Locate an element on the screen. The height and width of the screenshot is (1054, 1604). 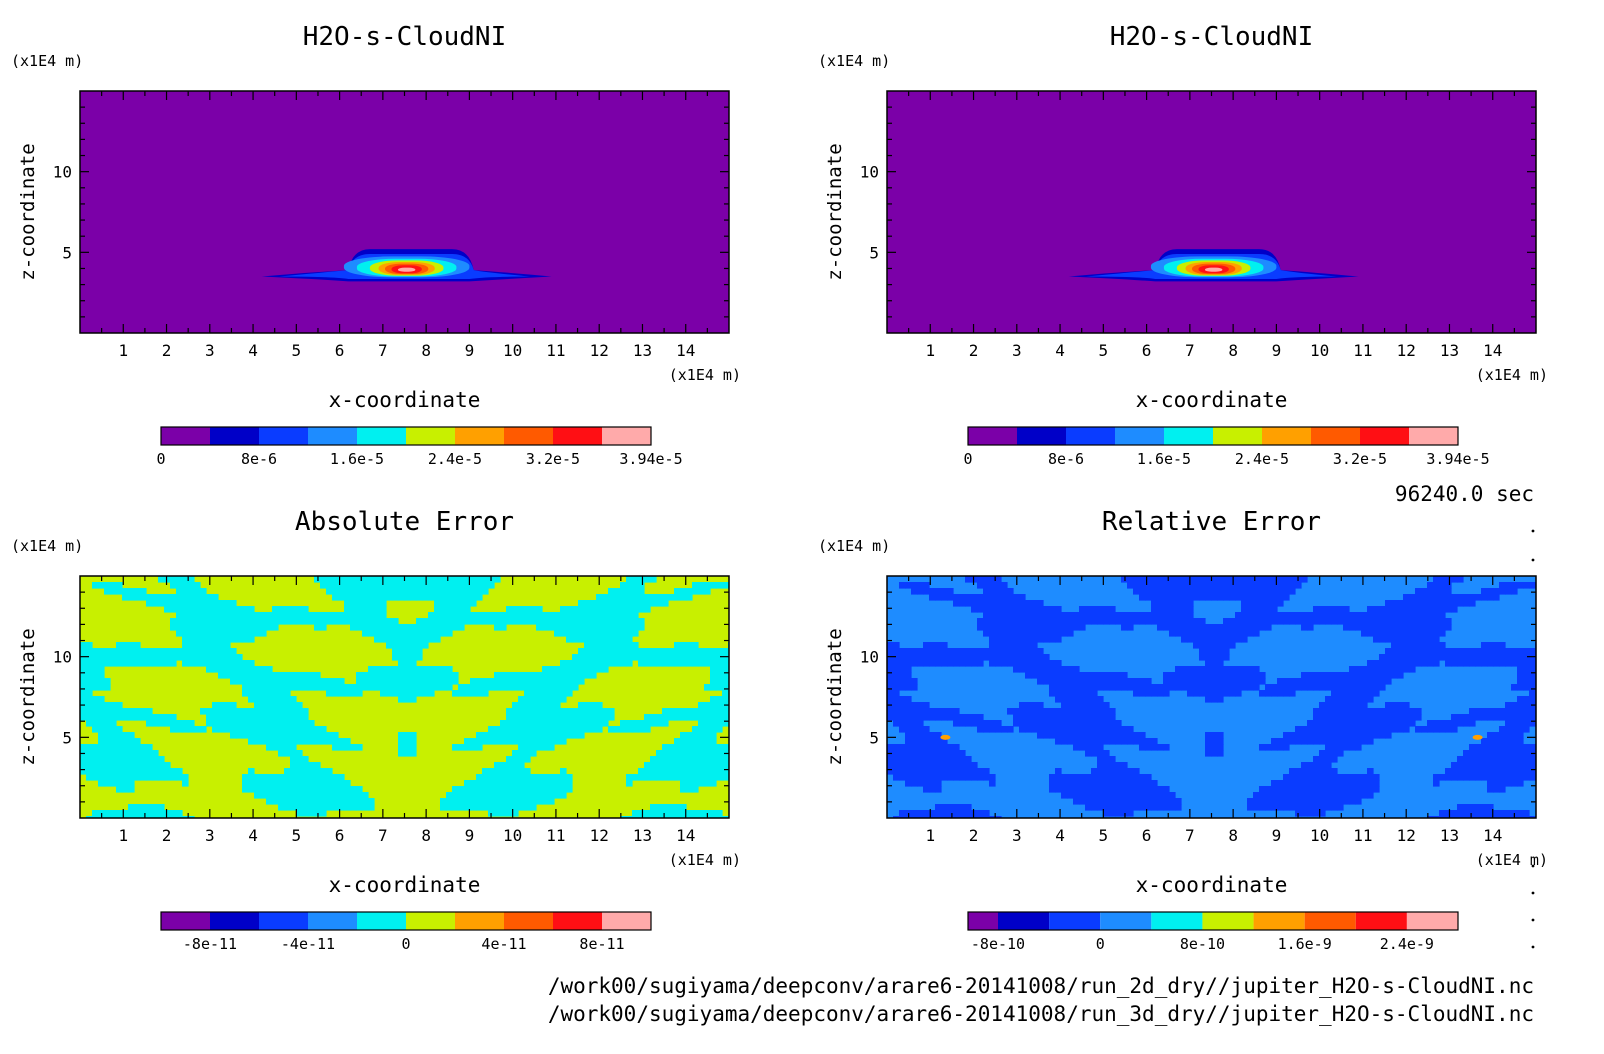
colorbar-frame is located at coordinates (406, 436).